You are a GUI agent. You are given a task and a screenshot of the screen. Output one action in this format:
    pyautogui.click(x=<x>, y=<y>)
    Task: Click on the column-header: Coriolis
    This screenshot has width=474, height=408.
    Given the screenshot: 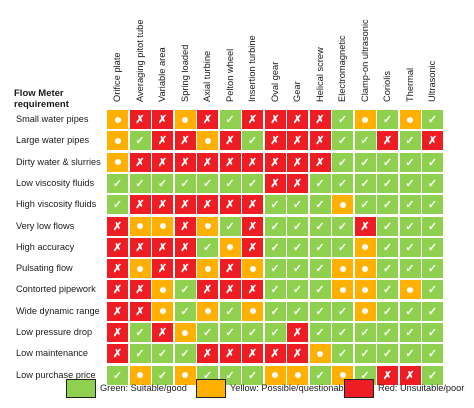 What is the action you would take?
    pyautogui.click(x=387, y=86)
    